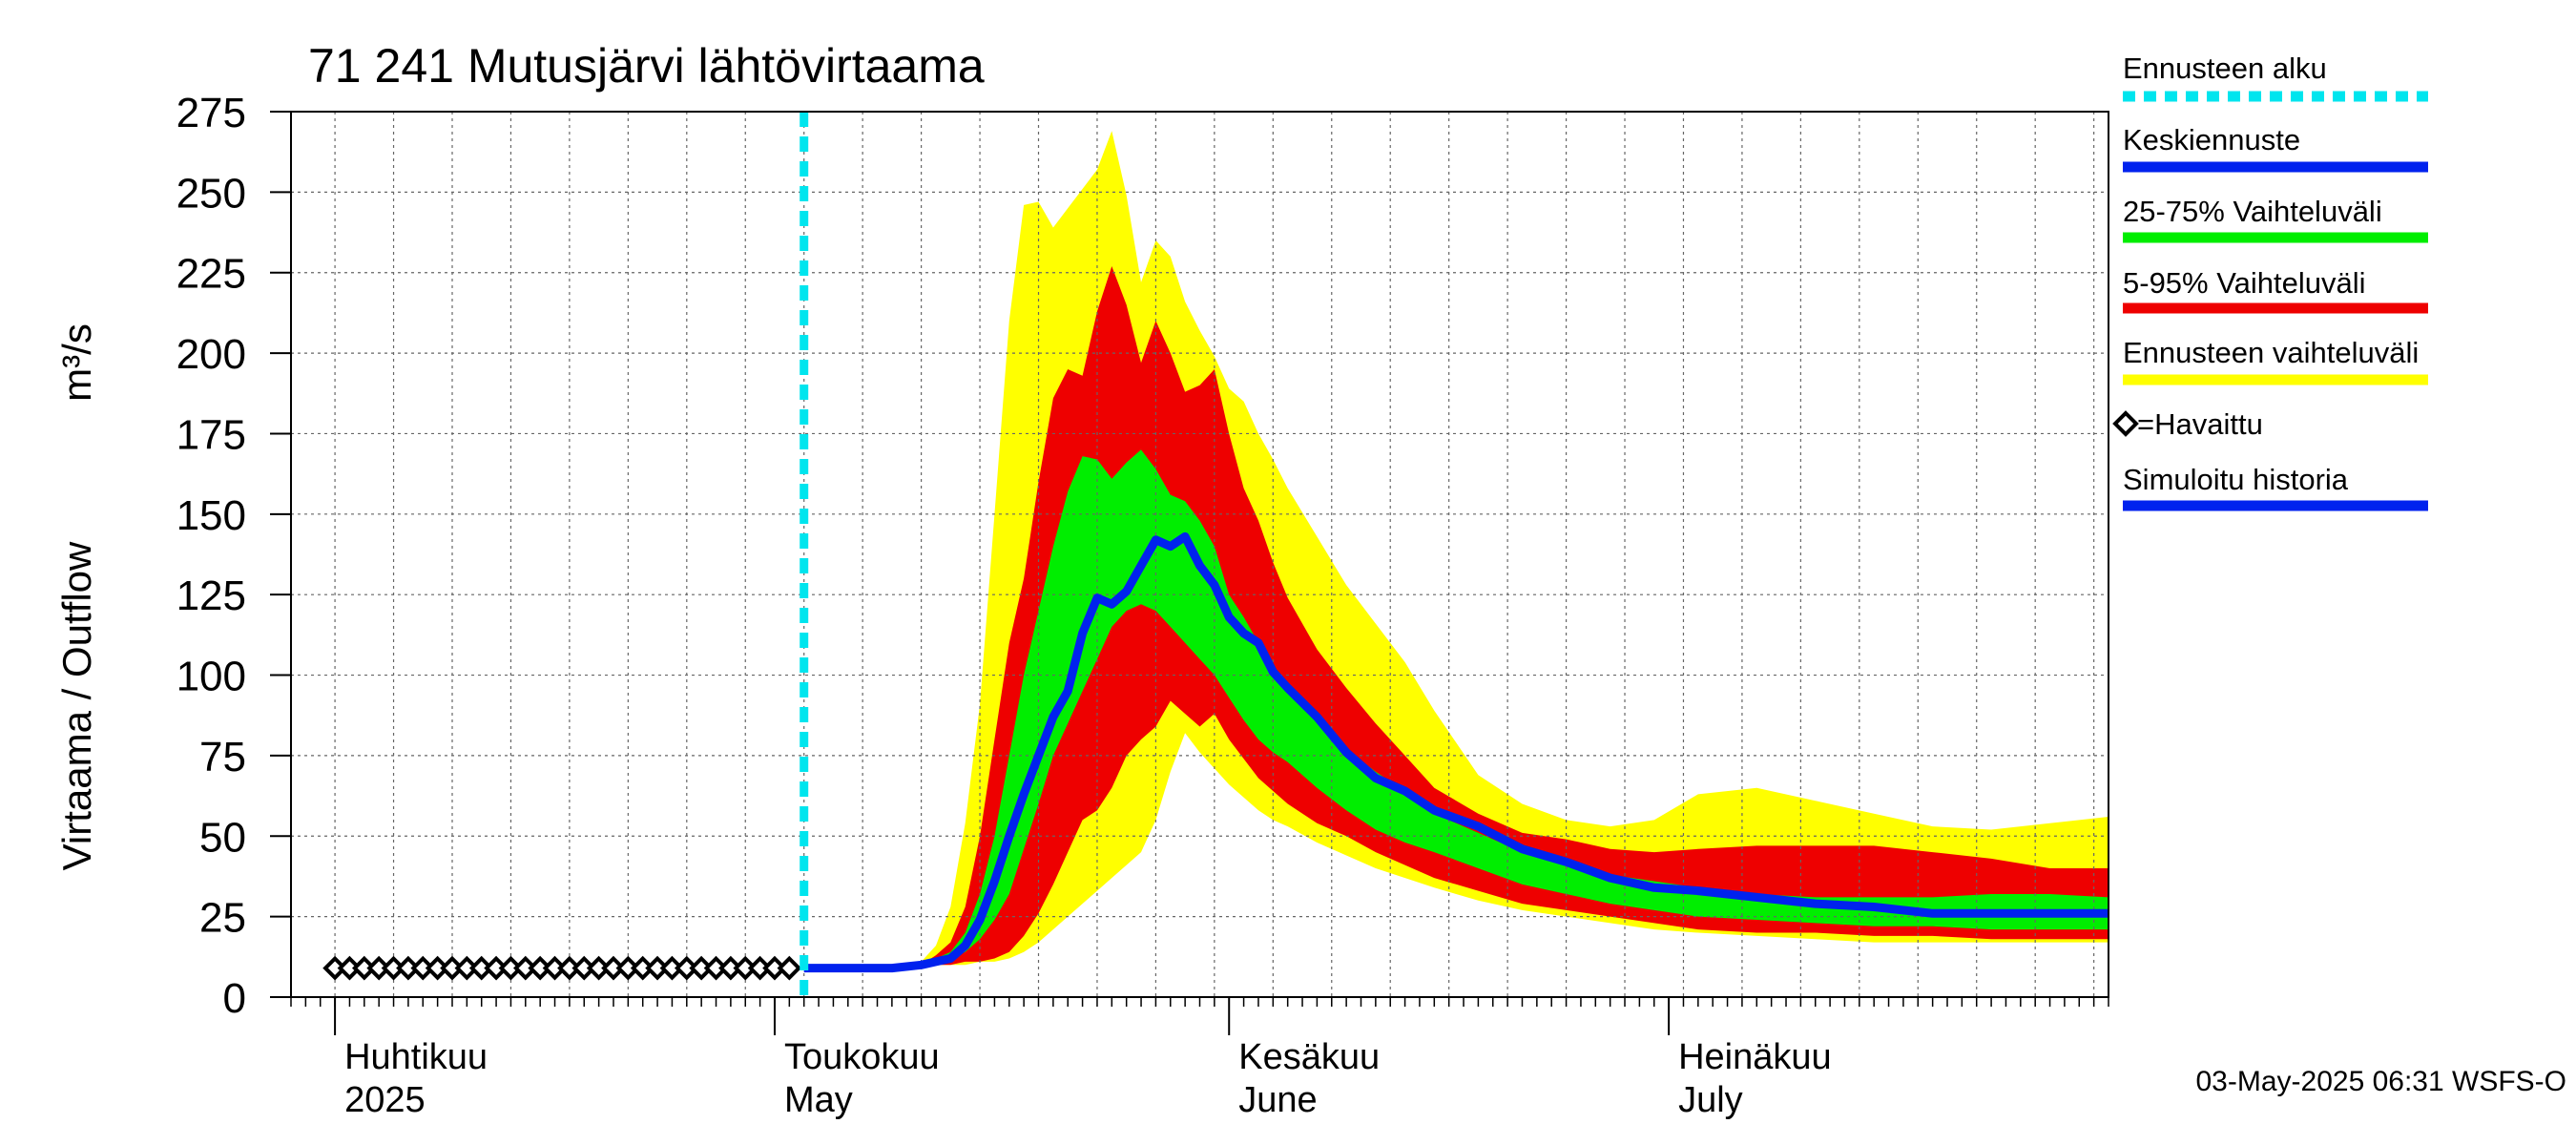  Describe the element at coordinates (416, 1057) in the screenshot. I see `x-month-label: Huhtikuu` at that location.